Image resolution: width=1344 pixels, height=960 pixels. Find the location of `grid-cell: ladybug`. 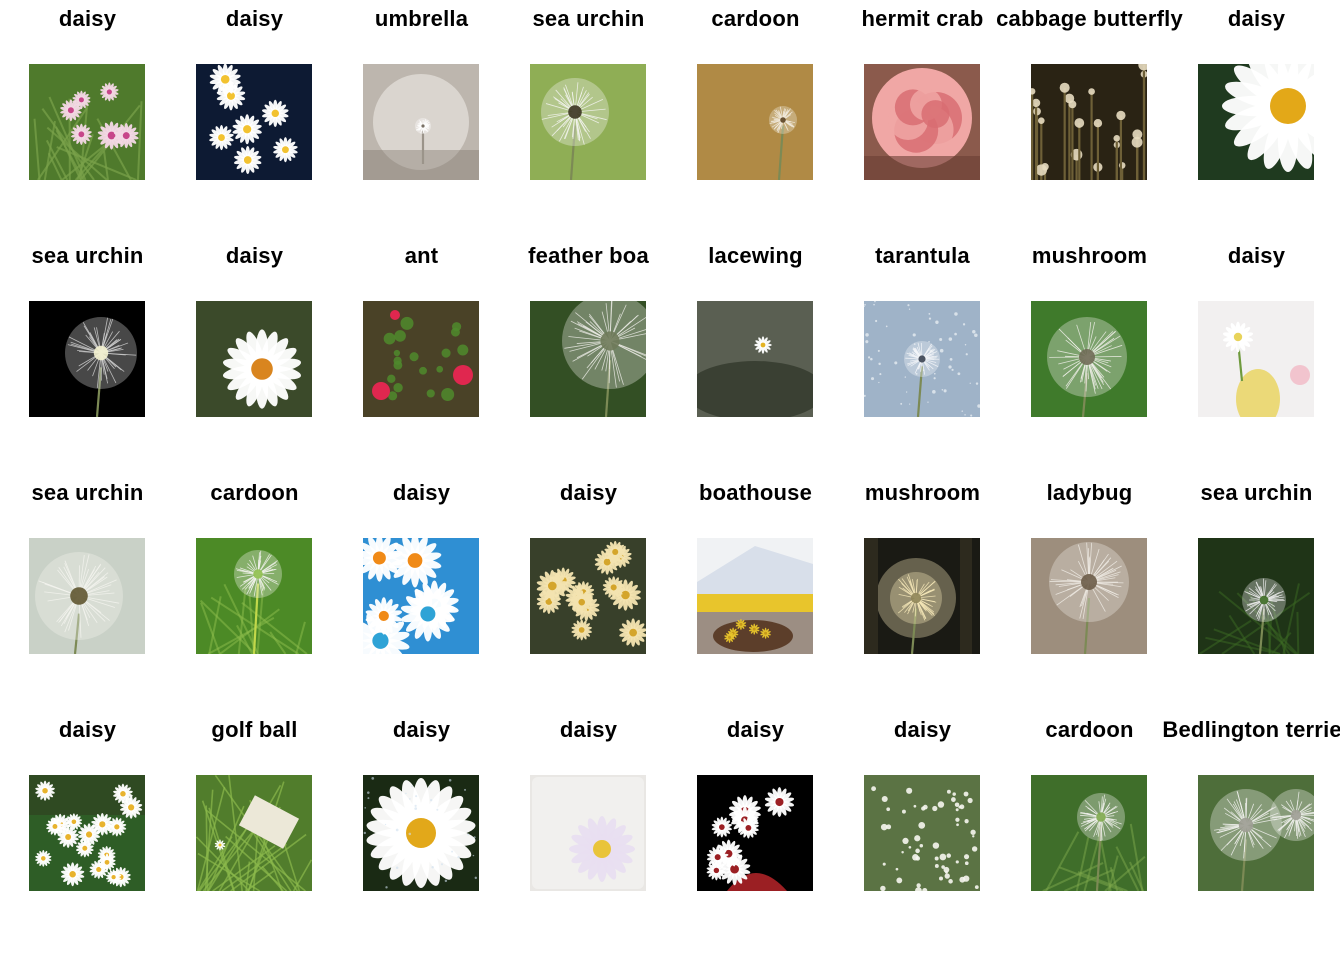

grid-cell: ladybug is located at coordinates (1089, 594).